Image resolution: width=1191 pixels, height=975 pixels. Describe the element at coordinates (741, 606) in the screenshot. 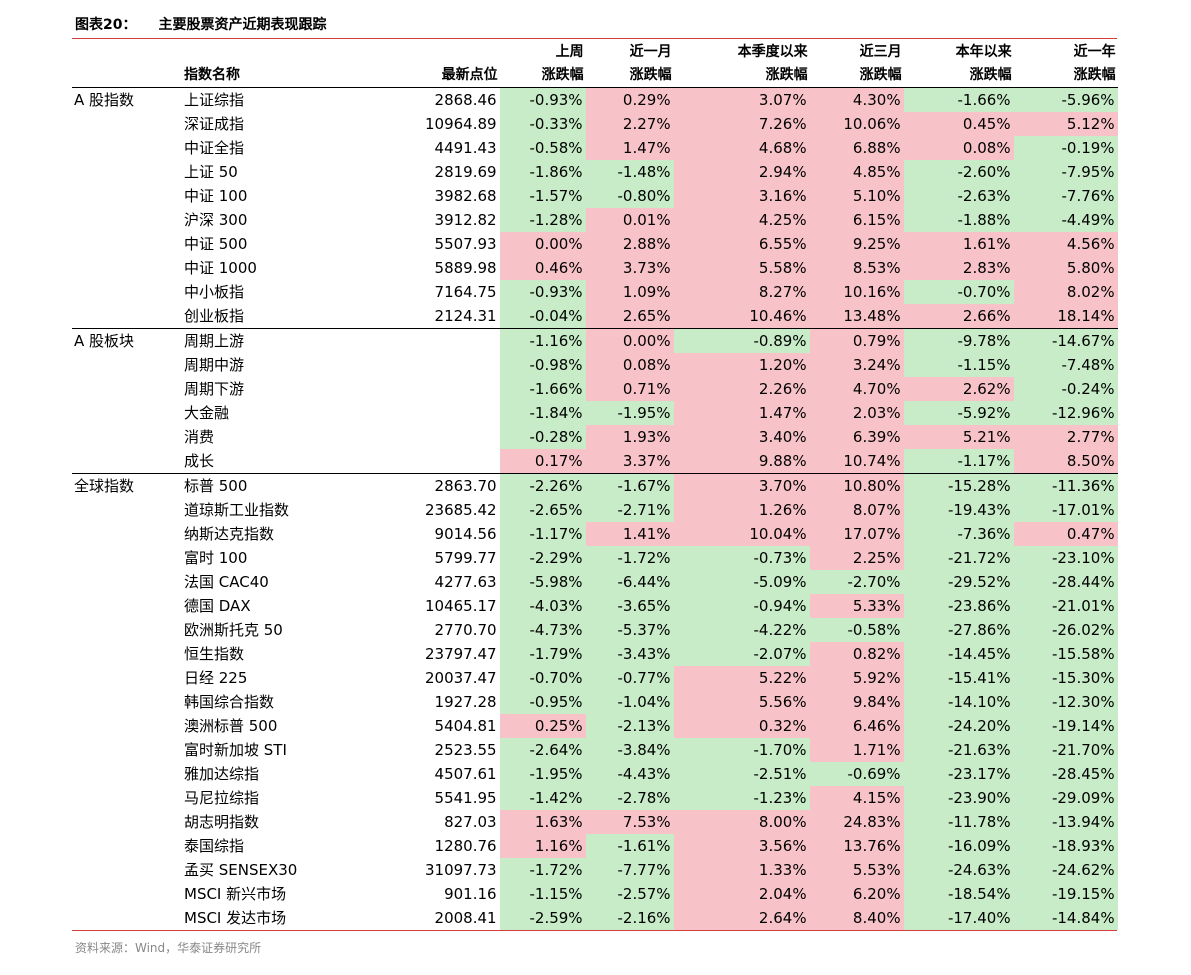

I see `change-cell: -0.94%` at that location.